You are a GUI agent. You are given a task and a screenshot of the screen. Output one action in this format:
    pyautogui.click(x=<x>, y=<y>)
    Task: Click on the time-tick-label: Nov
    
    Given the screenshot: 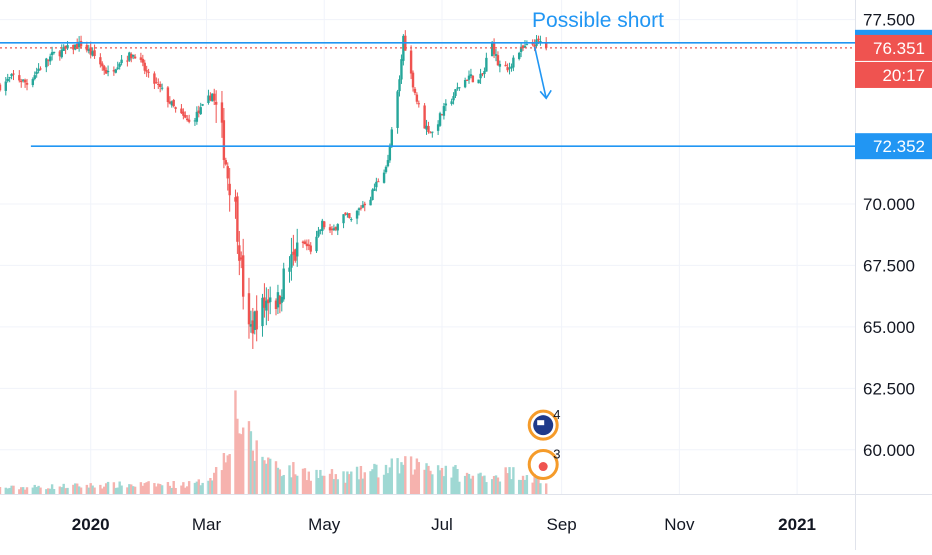 What is the action you would take?
    pyautogui.click(x=679, y=524)
    